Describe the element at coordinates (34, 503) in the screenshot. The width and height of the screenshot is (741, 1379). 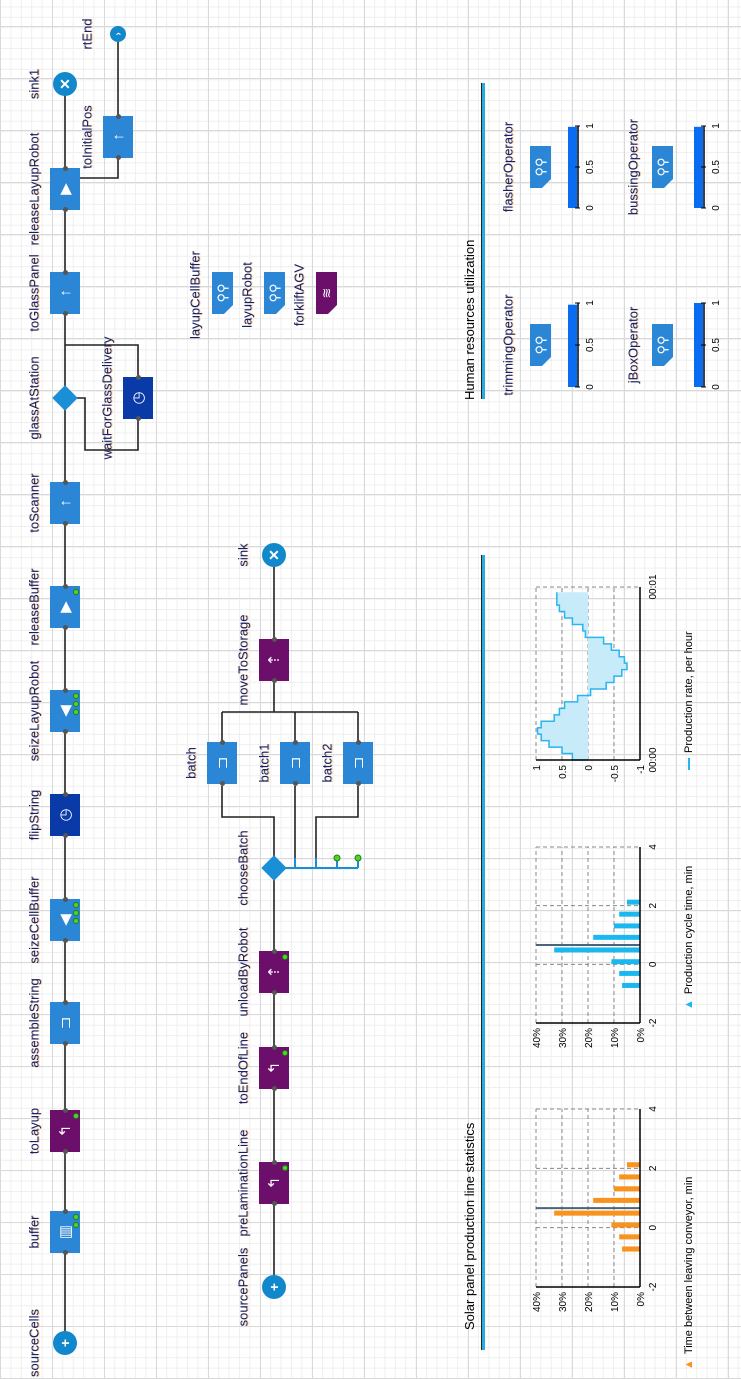
I see `block-label: toScanner` at that location.